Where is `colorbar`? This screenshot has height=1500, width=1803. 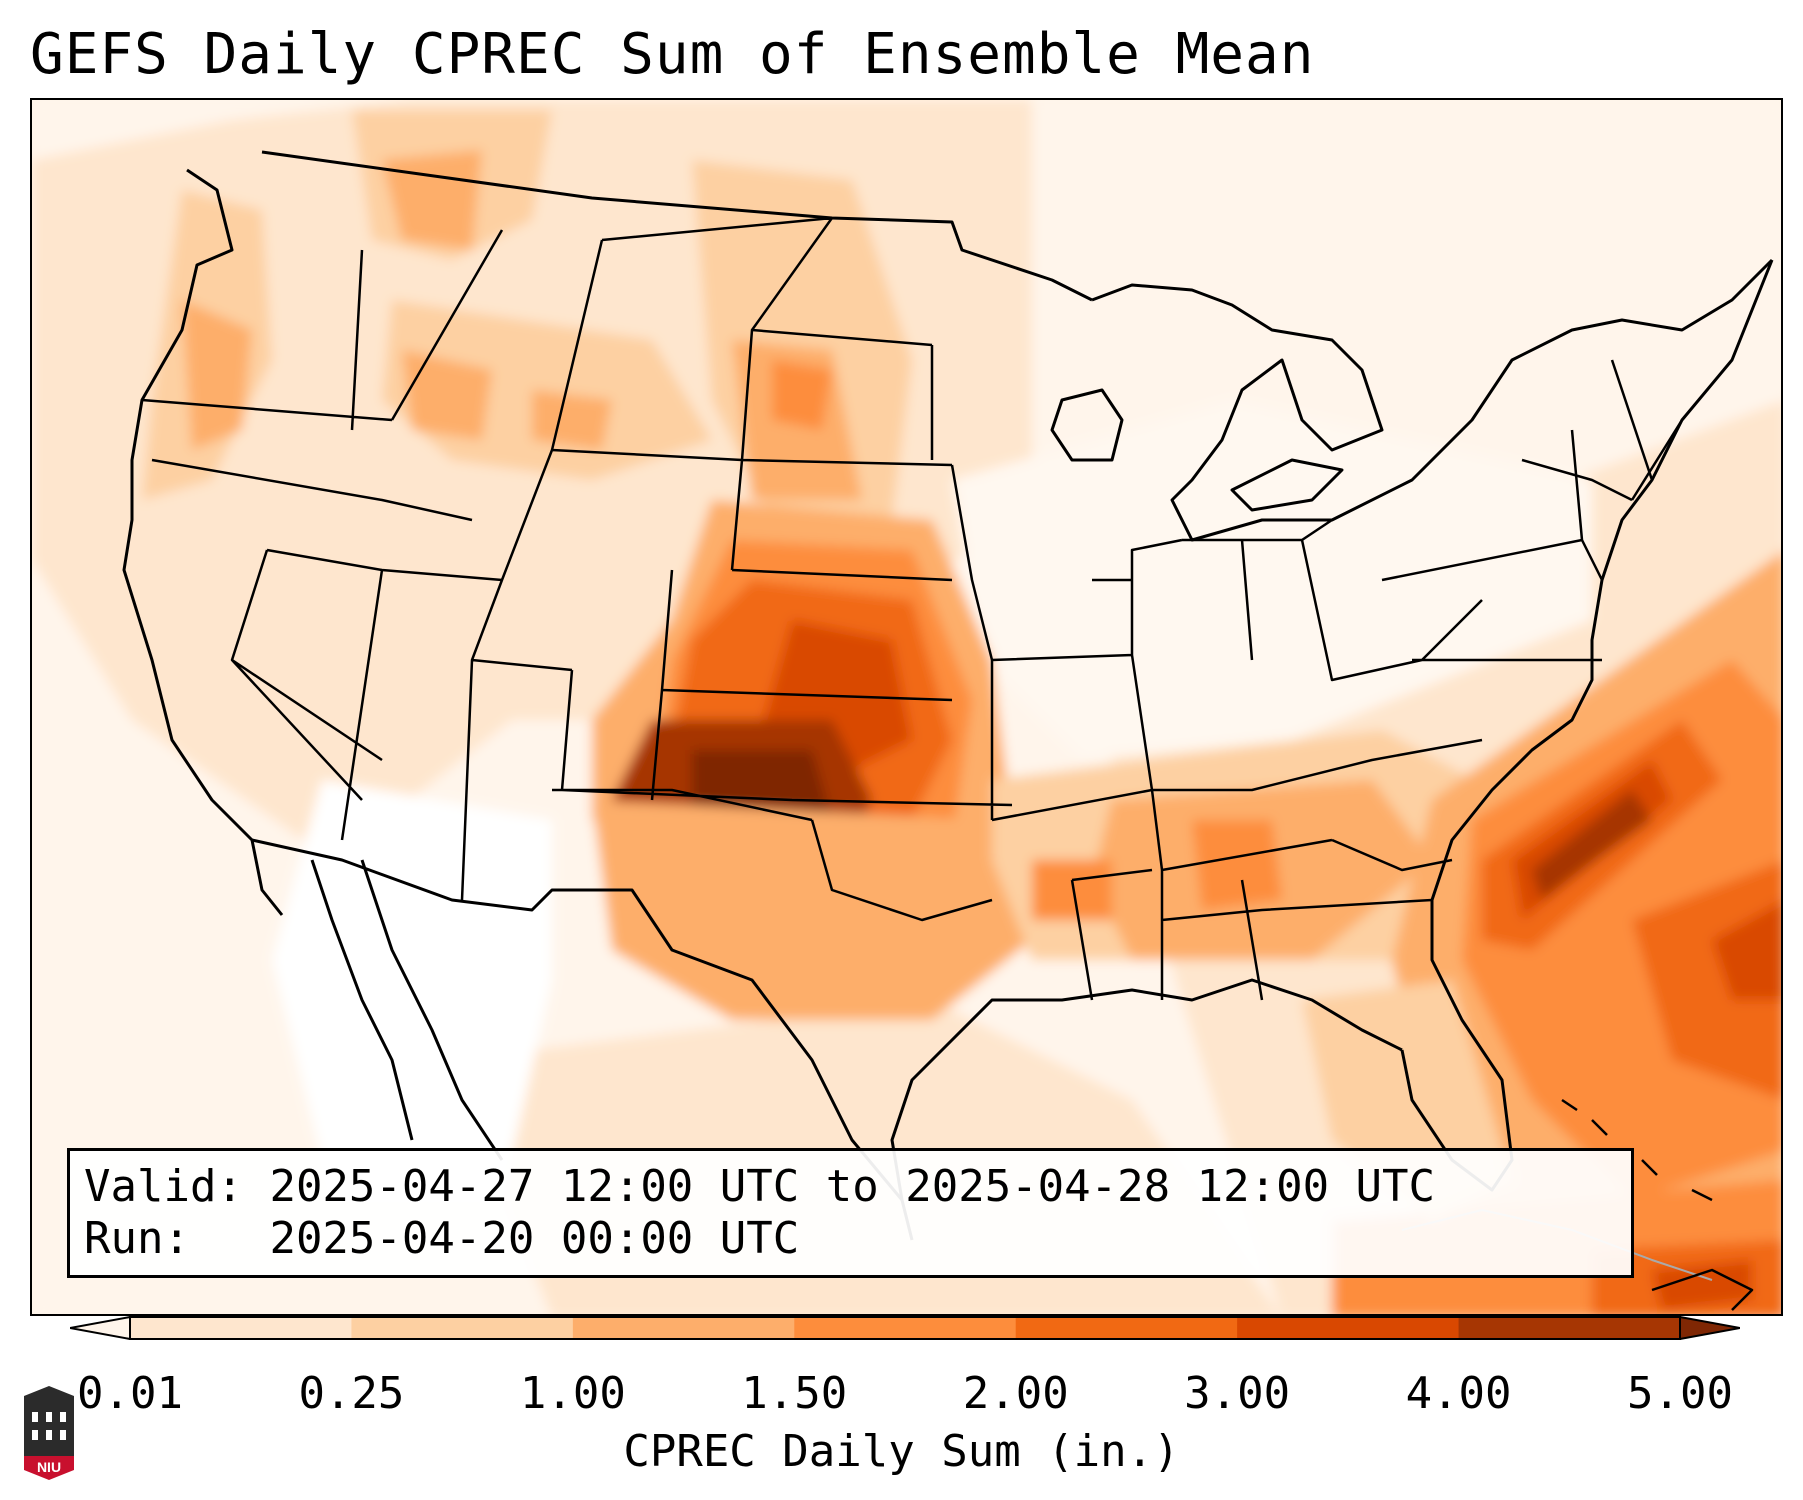
colorbar is located at coordinates (905, 1328).